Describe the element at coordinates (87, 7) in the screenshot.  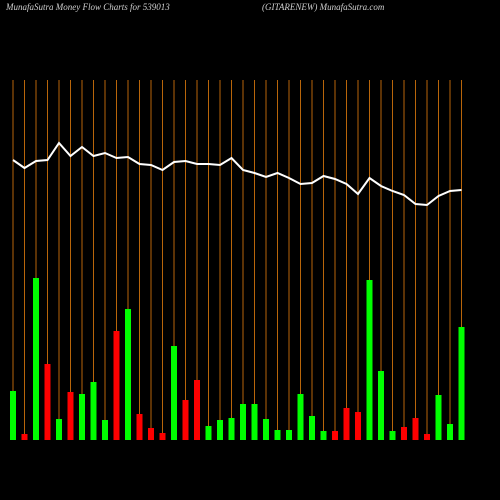
I see `chart-title: MunafaSutra Money Flow Charts for 539013` at that location.